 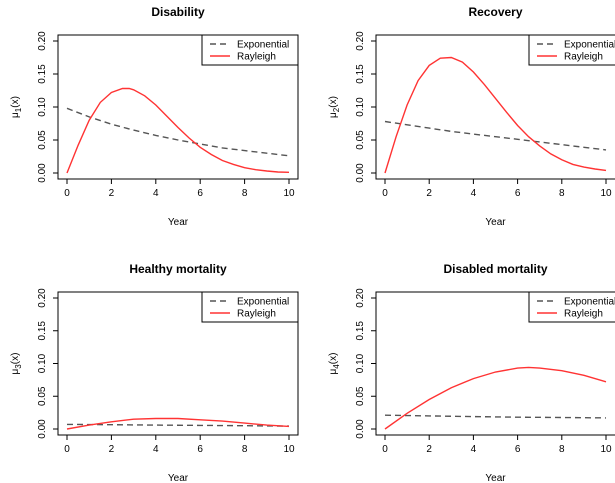 I want to click on y-axis-label-subscript: 3, so click(x=18, y=366).